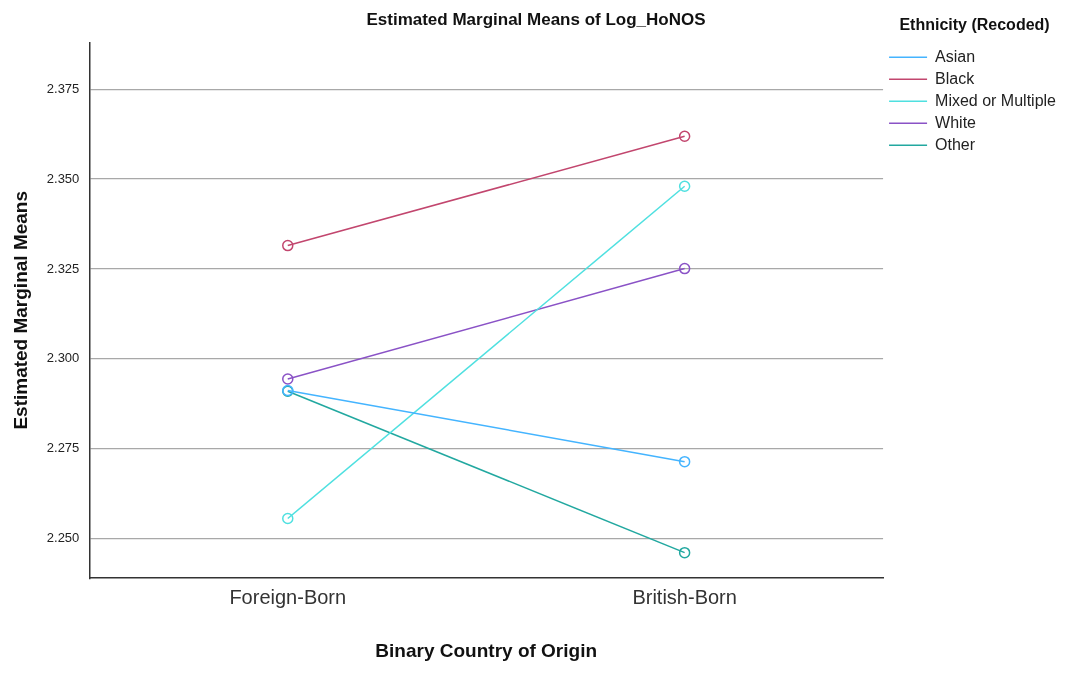 This screenshot has width=1070, height=677. I want to click on y-axis-title: Estimated Marginal Means, so click(20, 310).